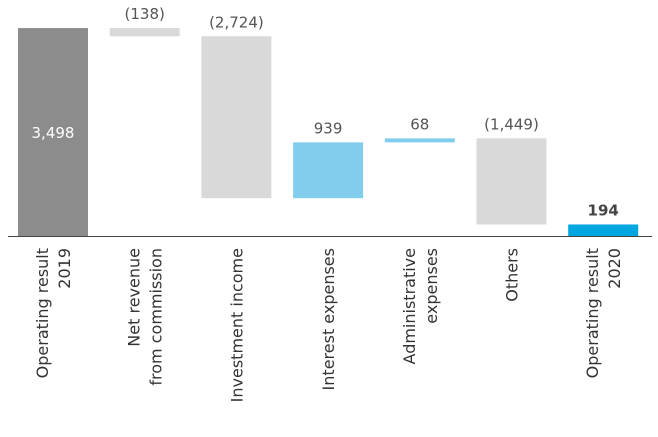 This screenshot has height=437, width=658. Describe the element at coordinates (512, 275) in the screenshot. I see `x-tick-label: Others` at that location.